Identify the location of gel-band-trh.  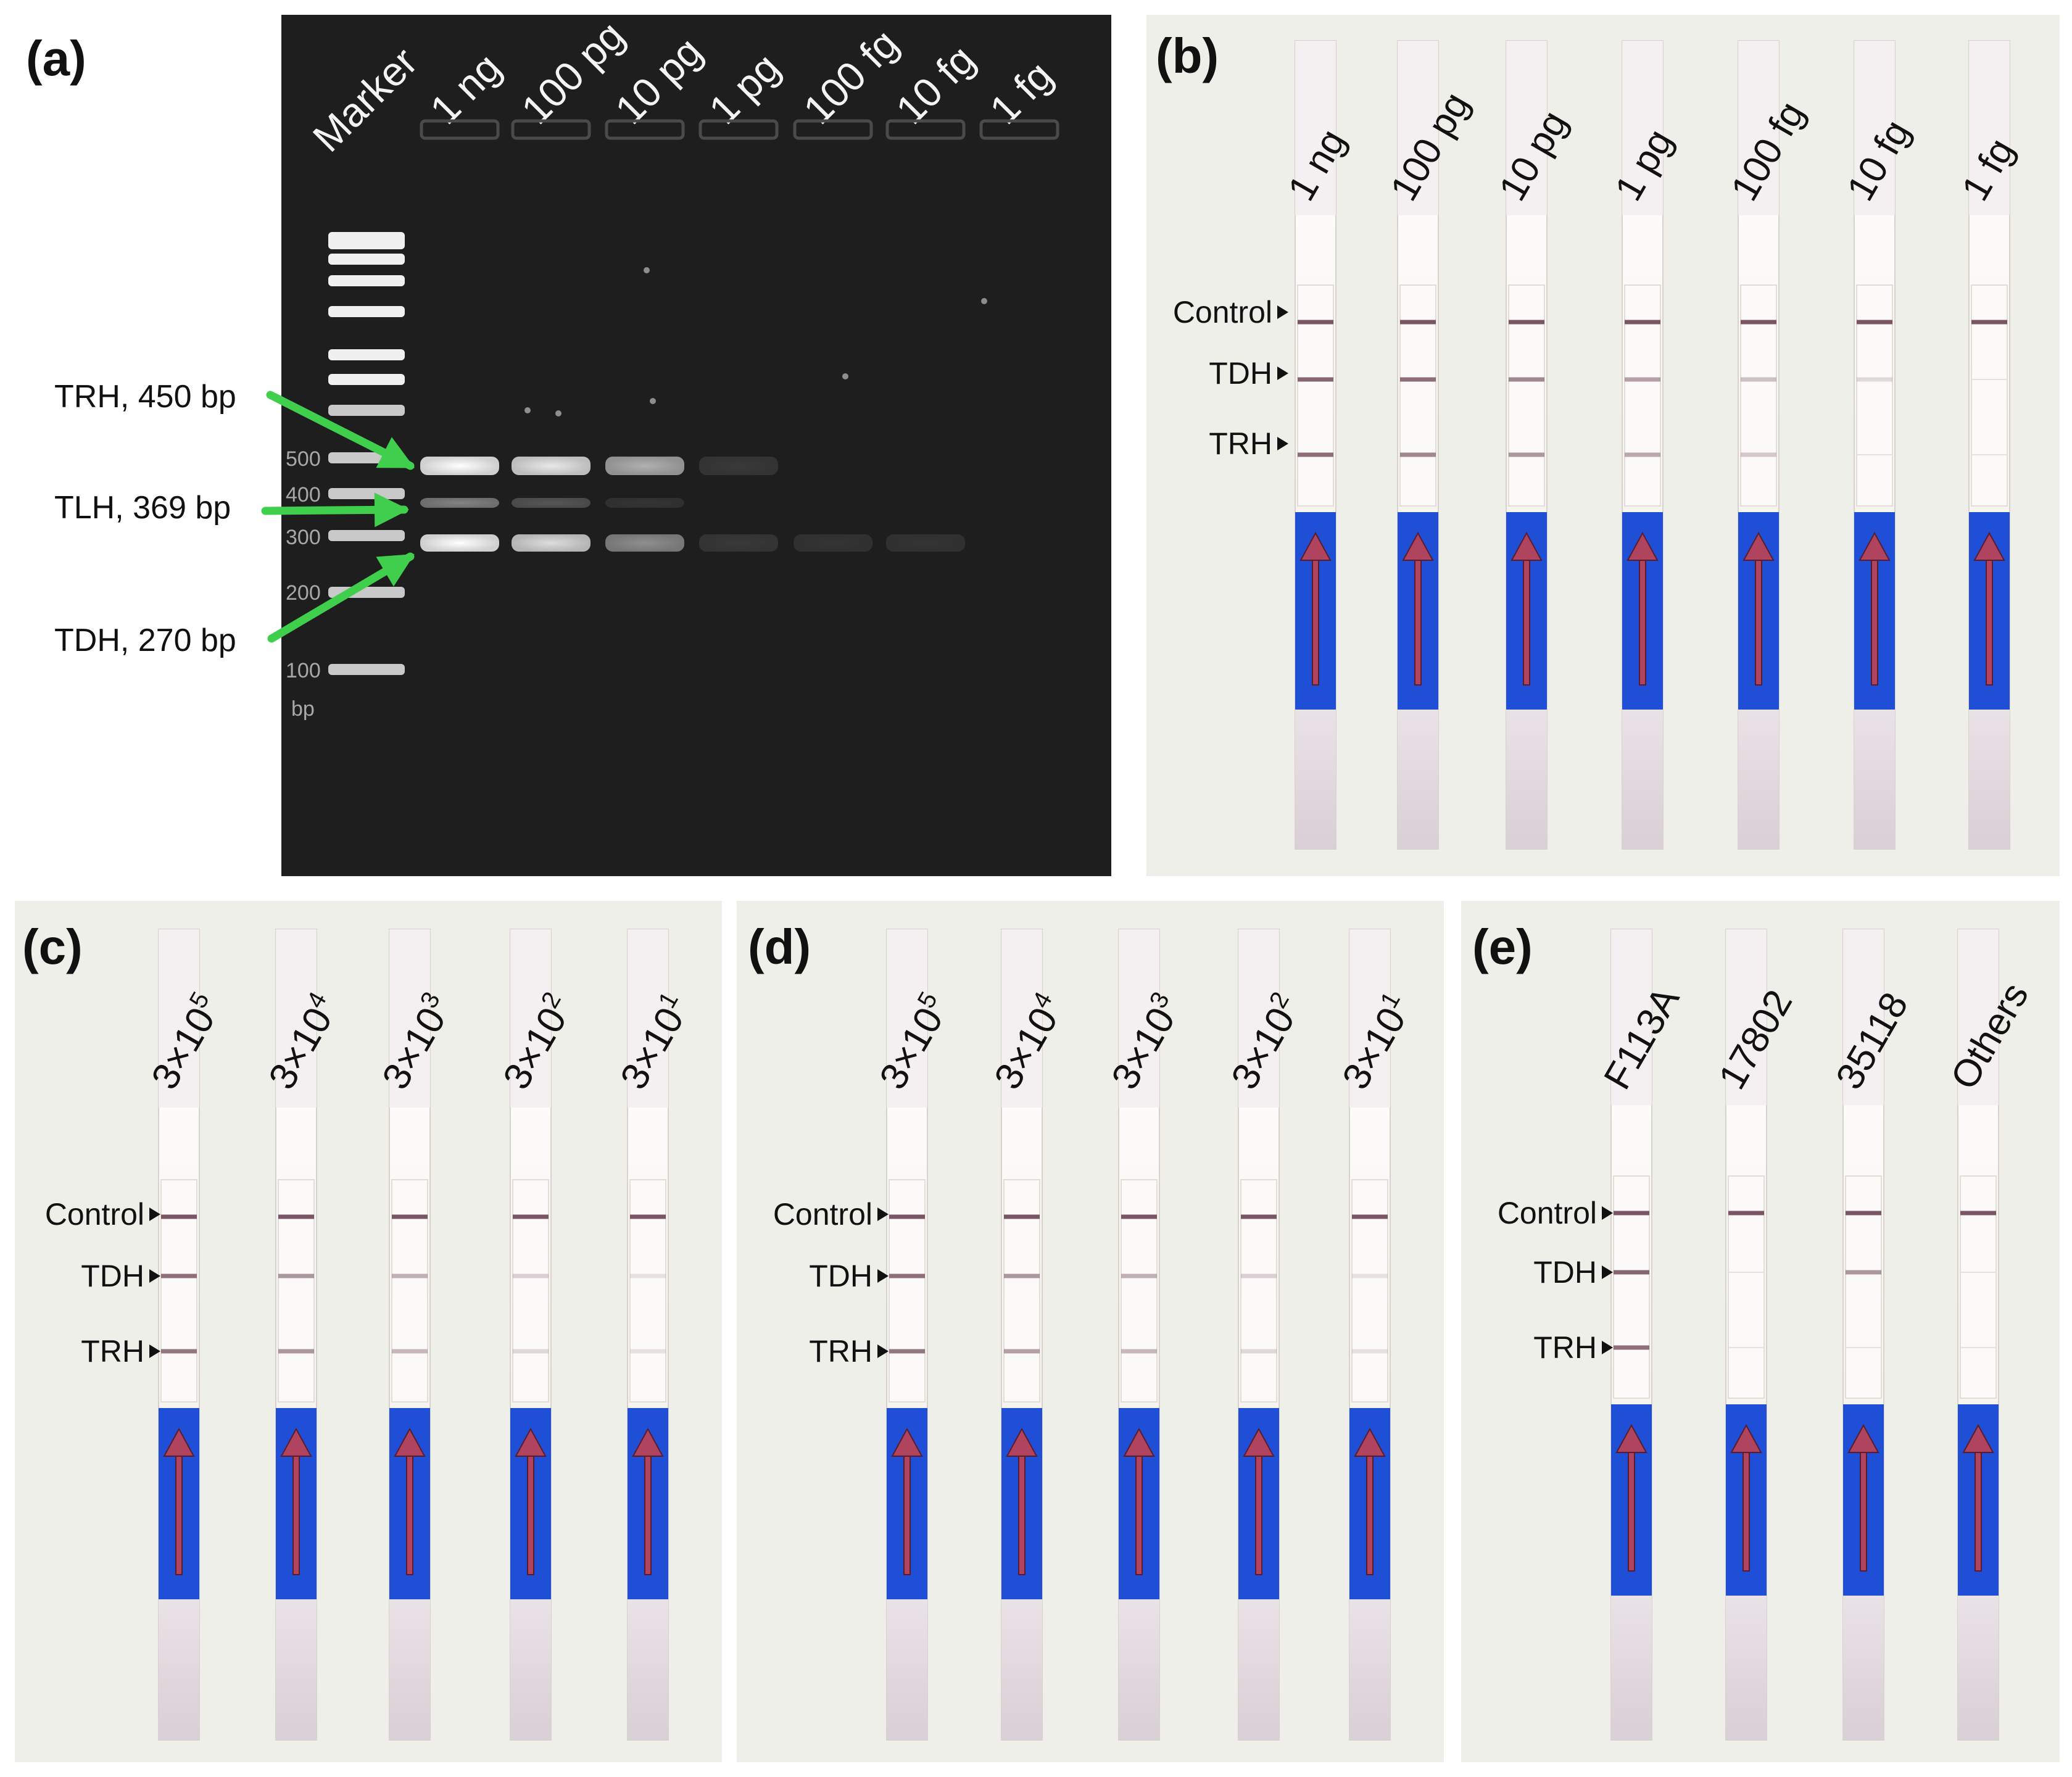
(551, 466).